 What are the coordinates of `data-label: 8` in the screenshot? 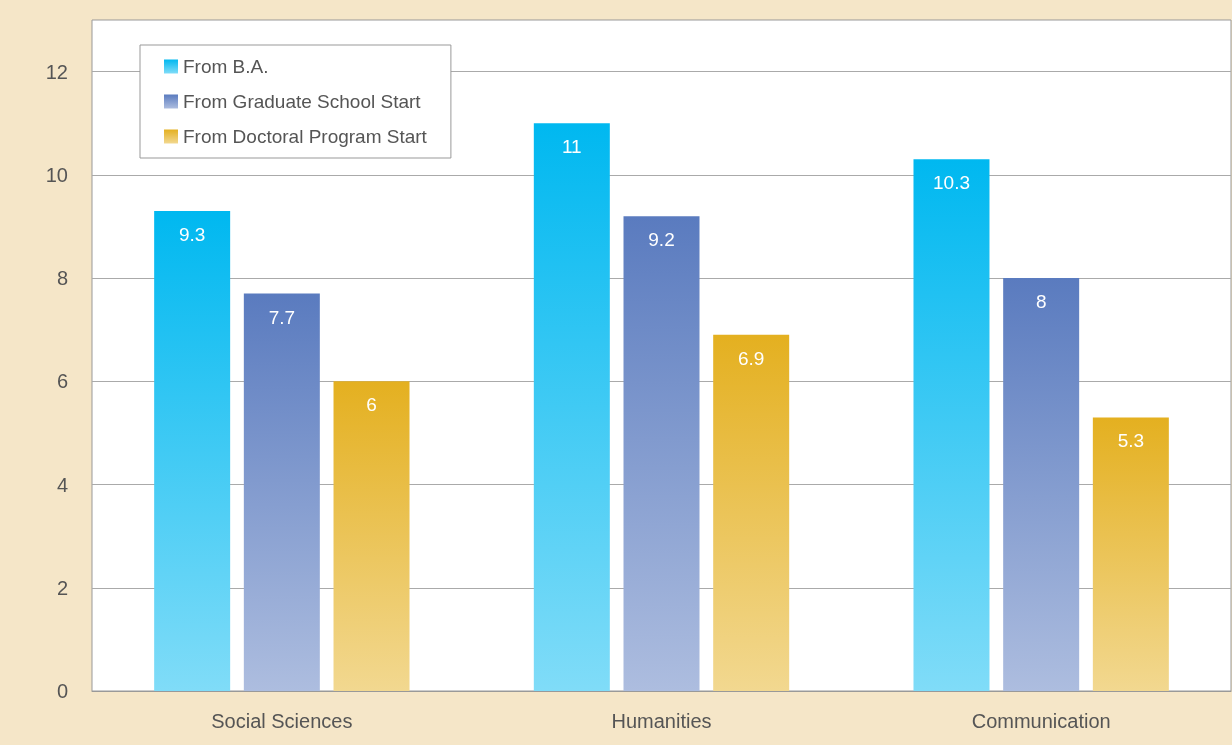 It's located at (1041, 302).